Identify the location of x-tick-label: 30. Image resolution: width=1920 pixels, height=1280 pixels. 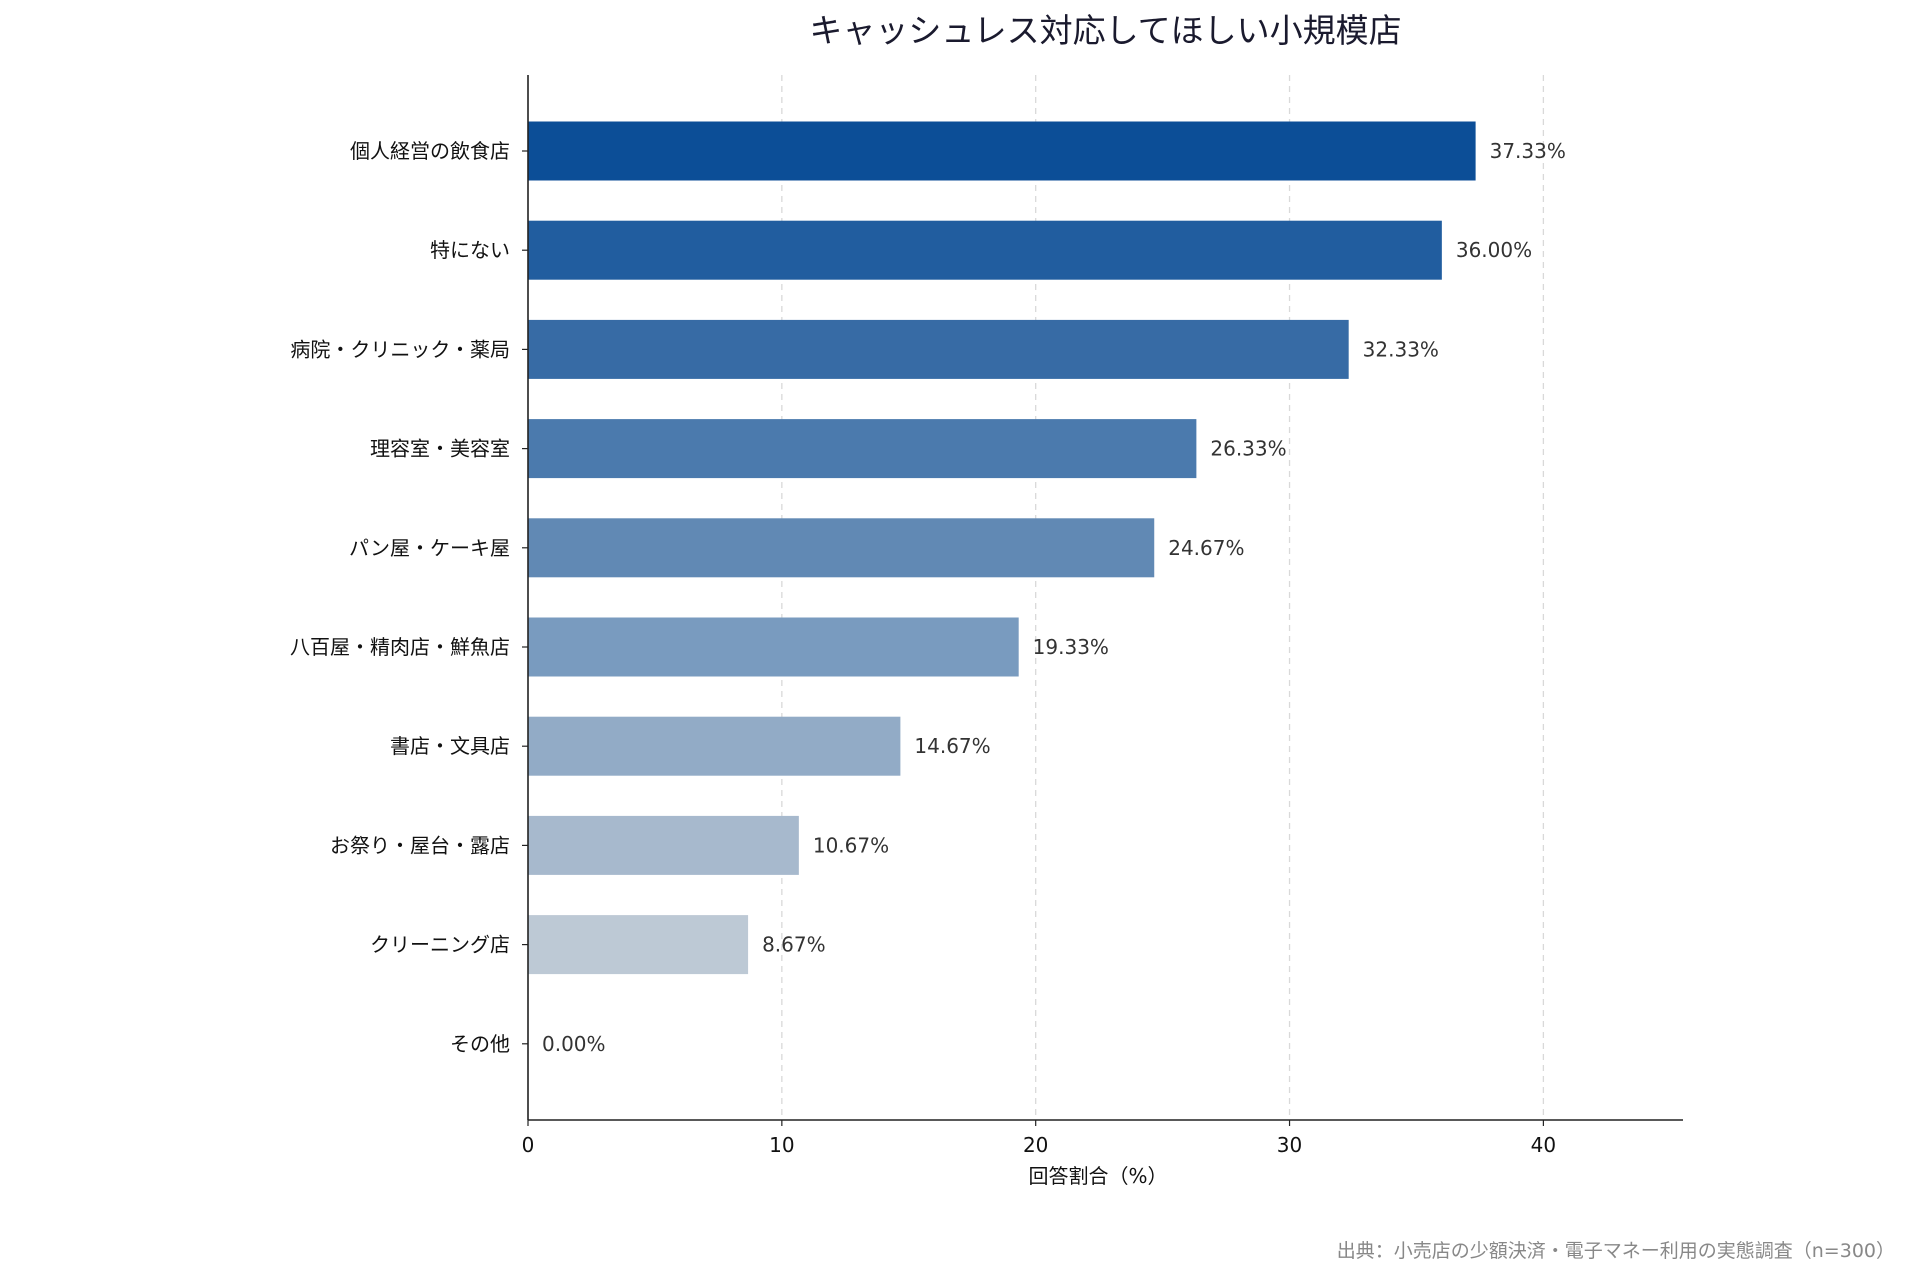
(1289, 1145).